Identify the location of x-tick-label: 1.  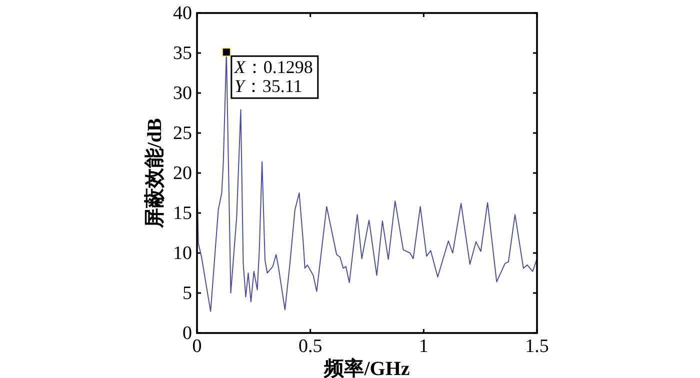
(423, 346).